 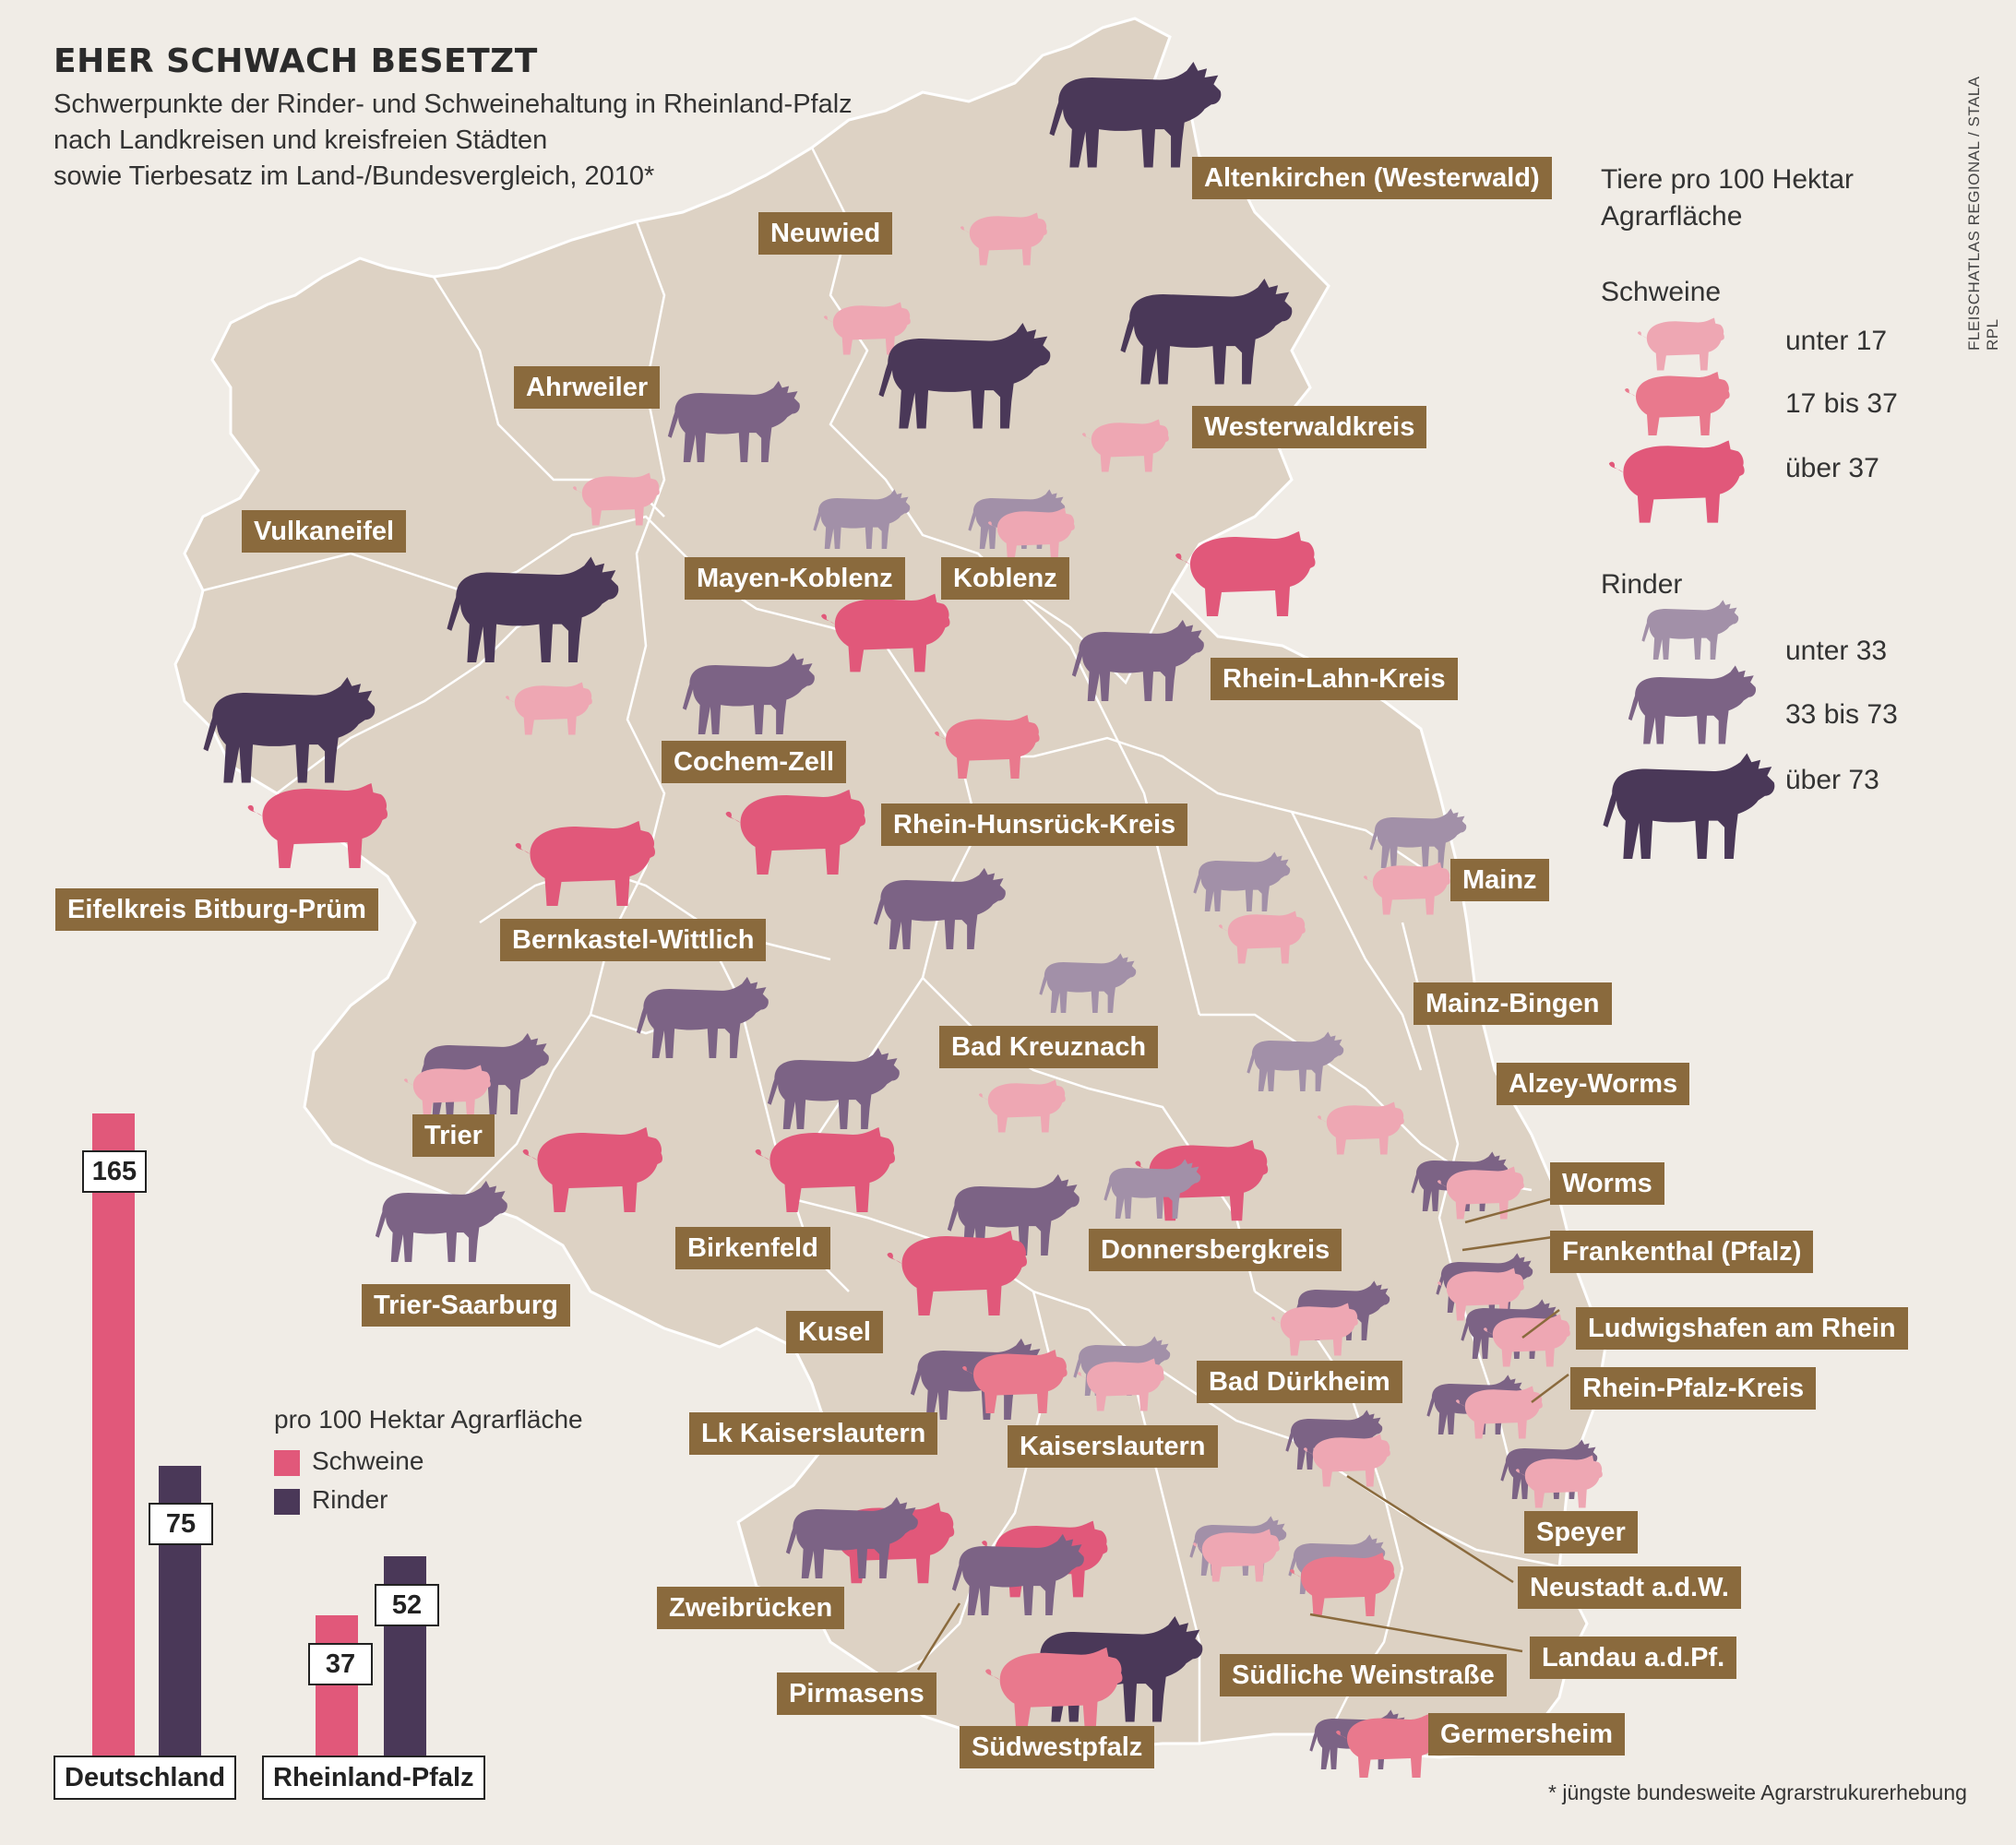 What do you see at coordinates (751, 1608) in the screenshot?
I see `region-label: Zweibrücken` at bounding box center [751, 1608].